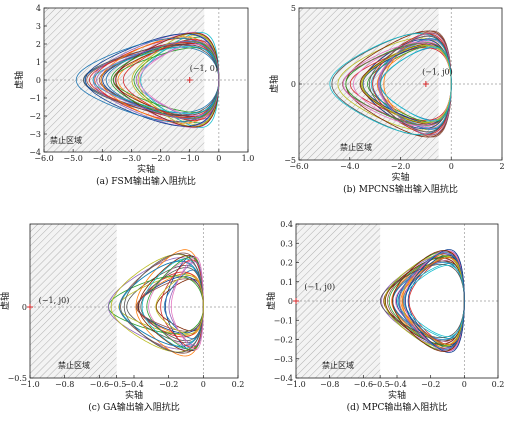 Image resolution: width=527 pixels, height=427 pixels. I want to click on panel-caption: (d) MPC输出输入阻抗比, so click(397, 407).